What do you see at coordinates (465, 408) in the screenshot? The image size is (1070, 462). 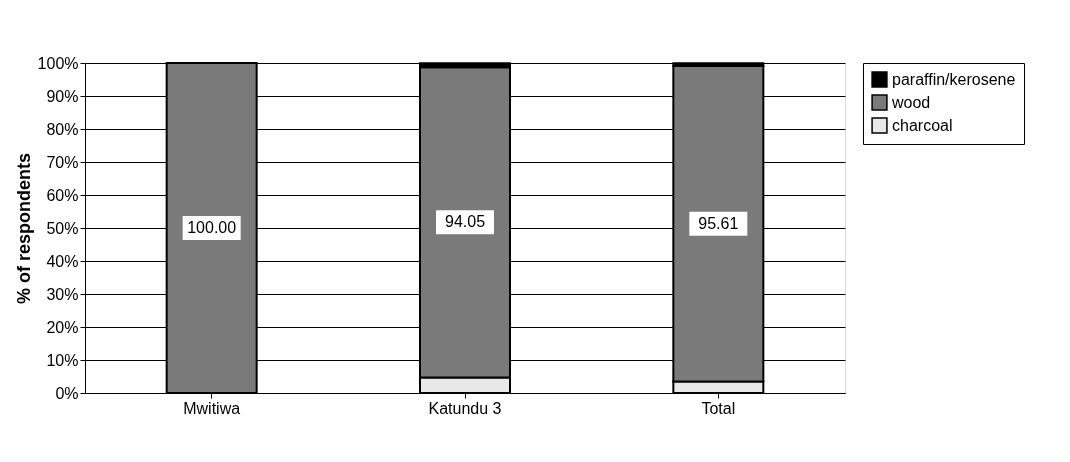 I see `x-tick-label: Katundu 3` at bounding box center [465, 408].